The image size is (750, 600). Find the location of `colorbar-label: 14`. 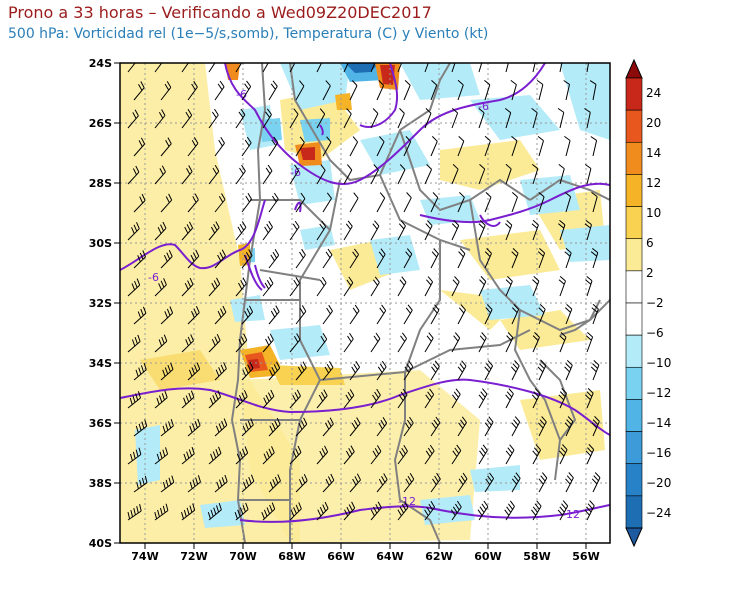

colorbar-label: 14 is located at coordinates (653, 153).